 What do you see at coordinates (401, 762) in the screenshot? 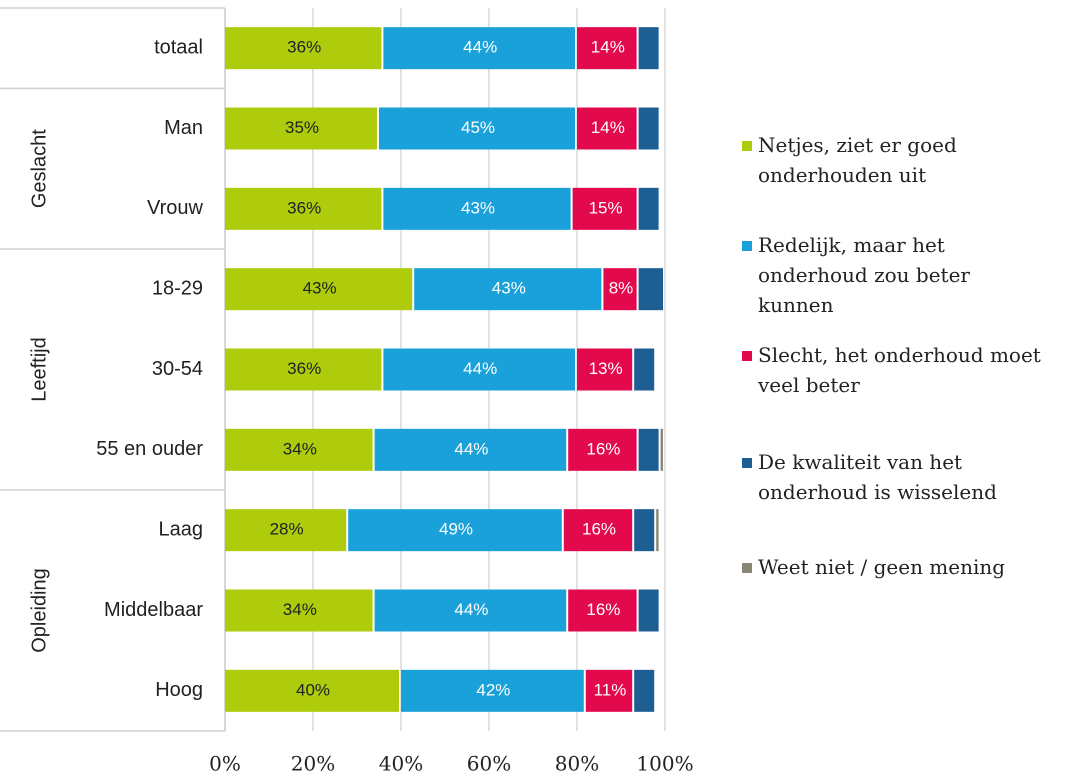
I see `x-tick-label: 40%` at bounding box center [401, 762].